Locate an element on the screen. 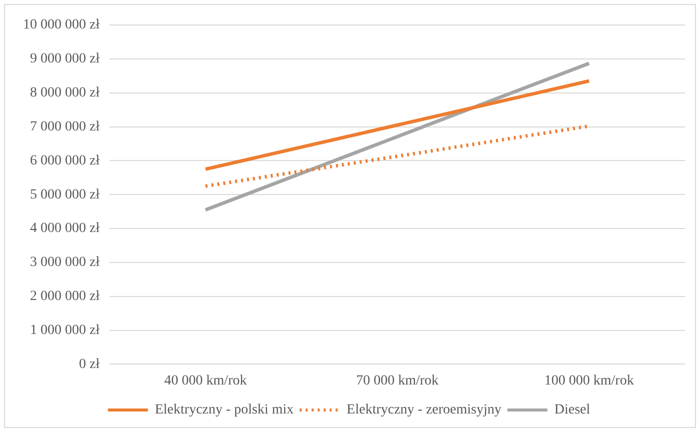 The image size is (698, 430). y-tick-label: 3 000 000 zł is located at coordinates (65, 262).